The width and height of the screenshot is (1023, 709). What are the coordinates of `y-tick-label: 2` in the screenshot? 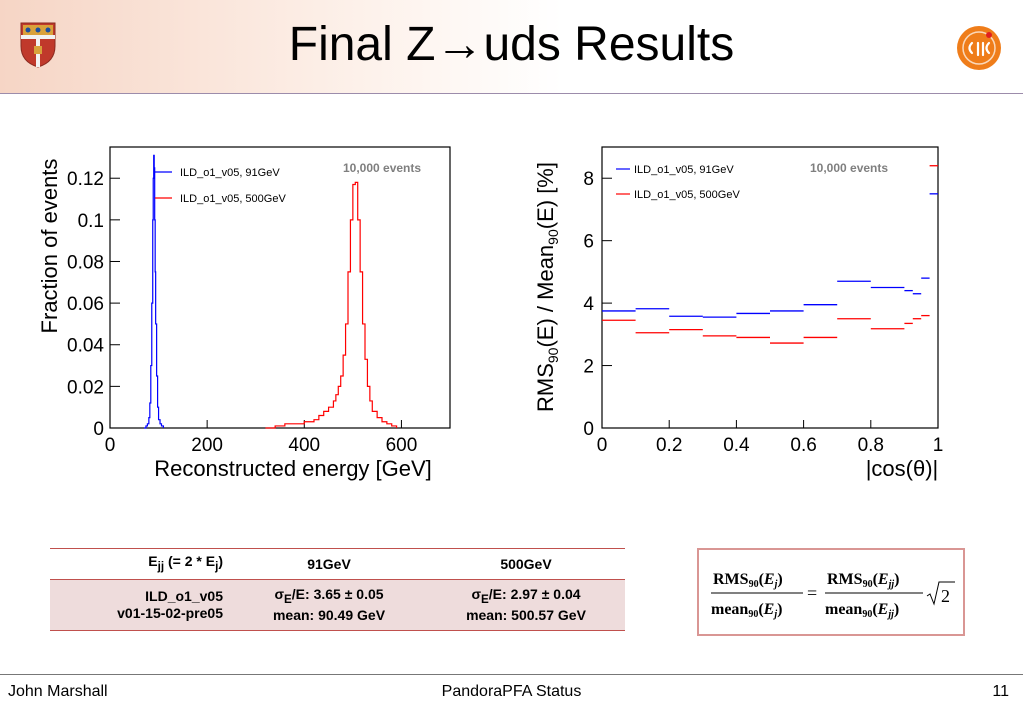 It's located at (588, 367).